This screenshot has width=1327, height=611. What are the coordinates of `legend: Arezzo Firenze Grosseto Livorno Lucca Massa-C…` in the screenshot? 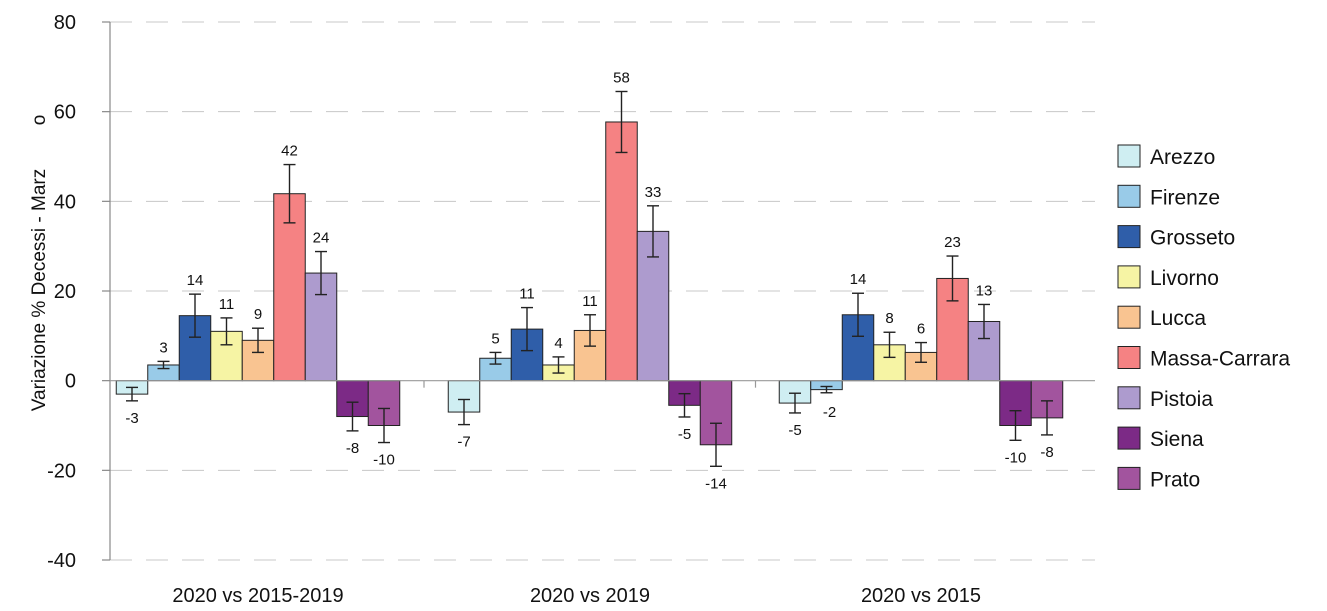 It's located at (1203, 317).